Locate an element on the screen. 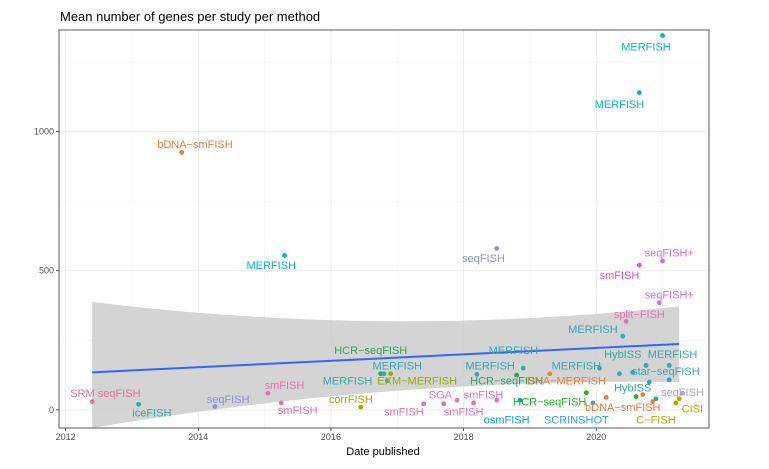  x-axis-ticks: 2012 2014 2016 2018 2020 is located at coordinates (331, 435).